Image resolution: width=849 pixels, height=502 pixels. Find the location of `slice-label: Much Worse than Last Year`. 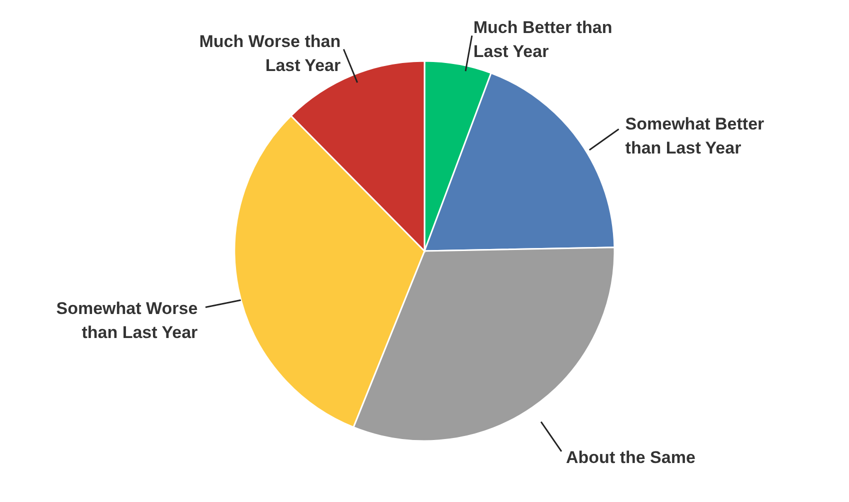

slice-label: Much Worse than Last Year is located at coordinates (270, 53).